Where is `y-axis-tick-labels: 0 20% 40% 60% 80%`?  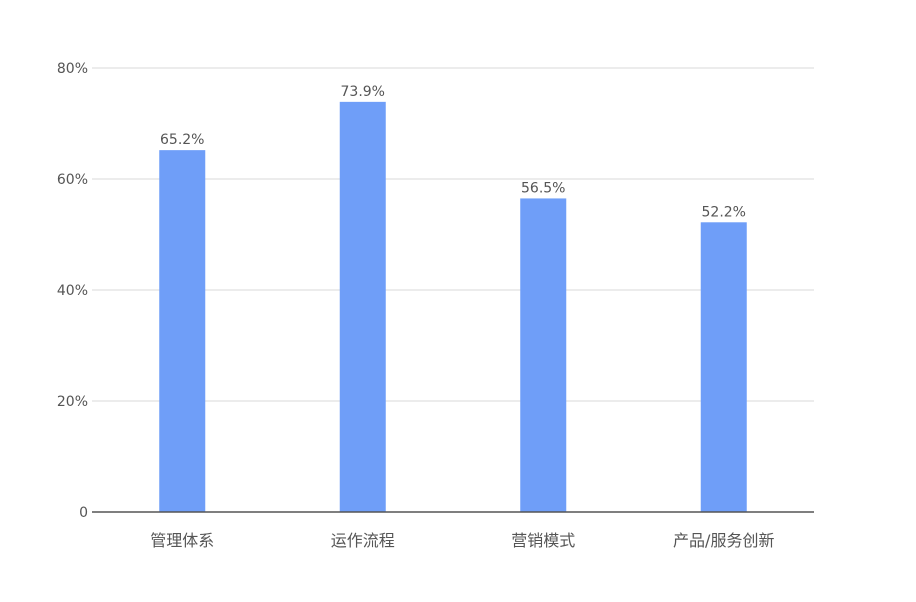 y-axis-tick-labels: 0 20% 40% 60% 80% is located at coordinates (72, 291).